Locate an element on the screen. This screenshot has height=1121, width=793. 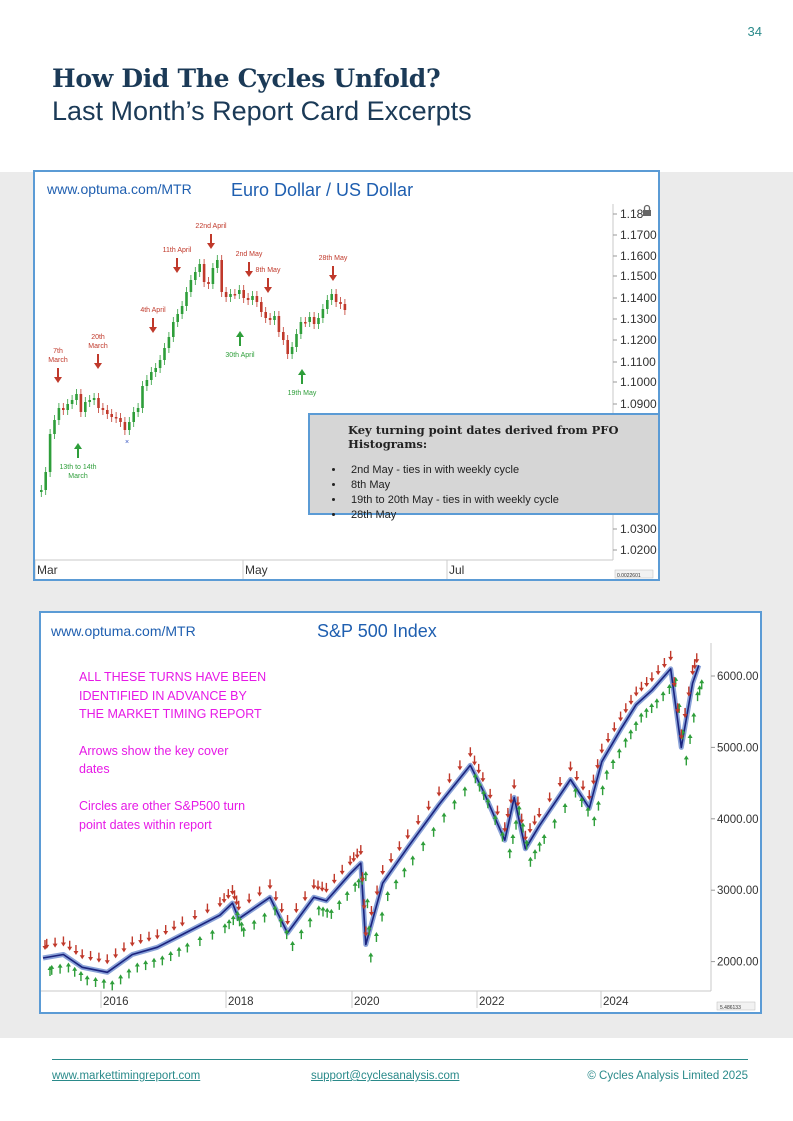
down-arrow-label: 28th May is located at coordinates (333, 258).